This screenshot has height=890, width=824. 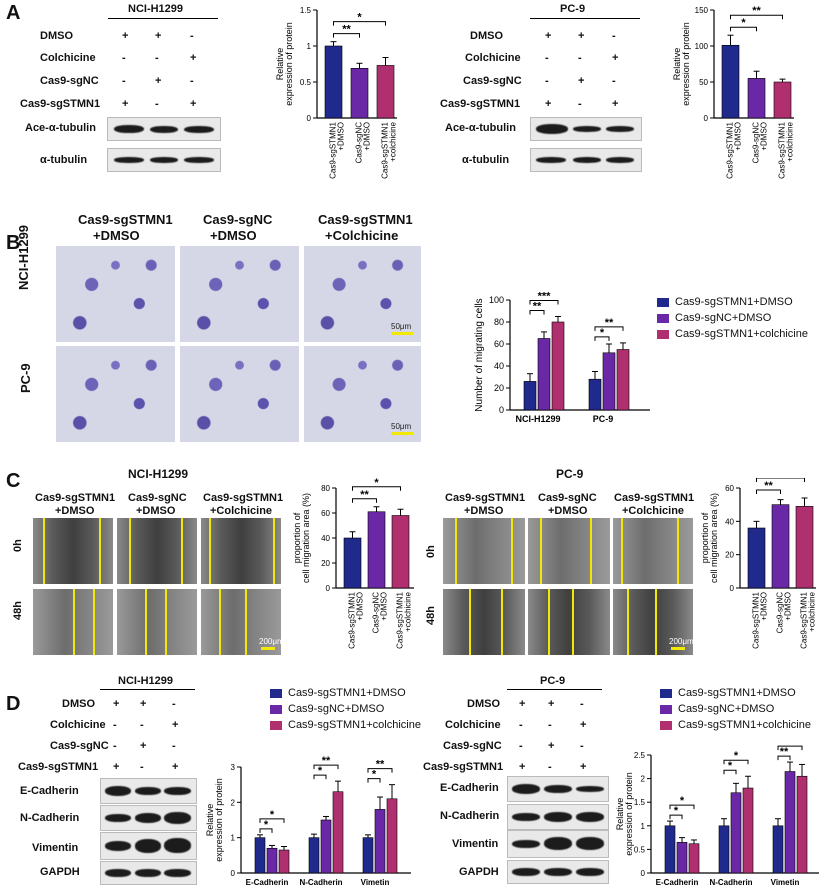 I want to click on y-tick-label: 0, so click(x=706, y=118).